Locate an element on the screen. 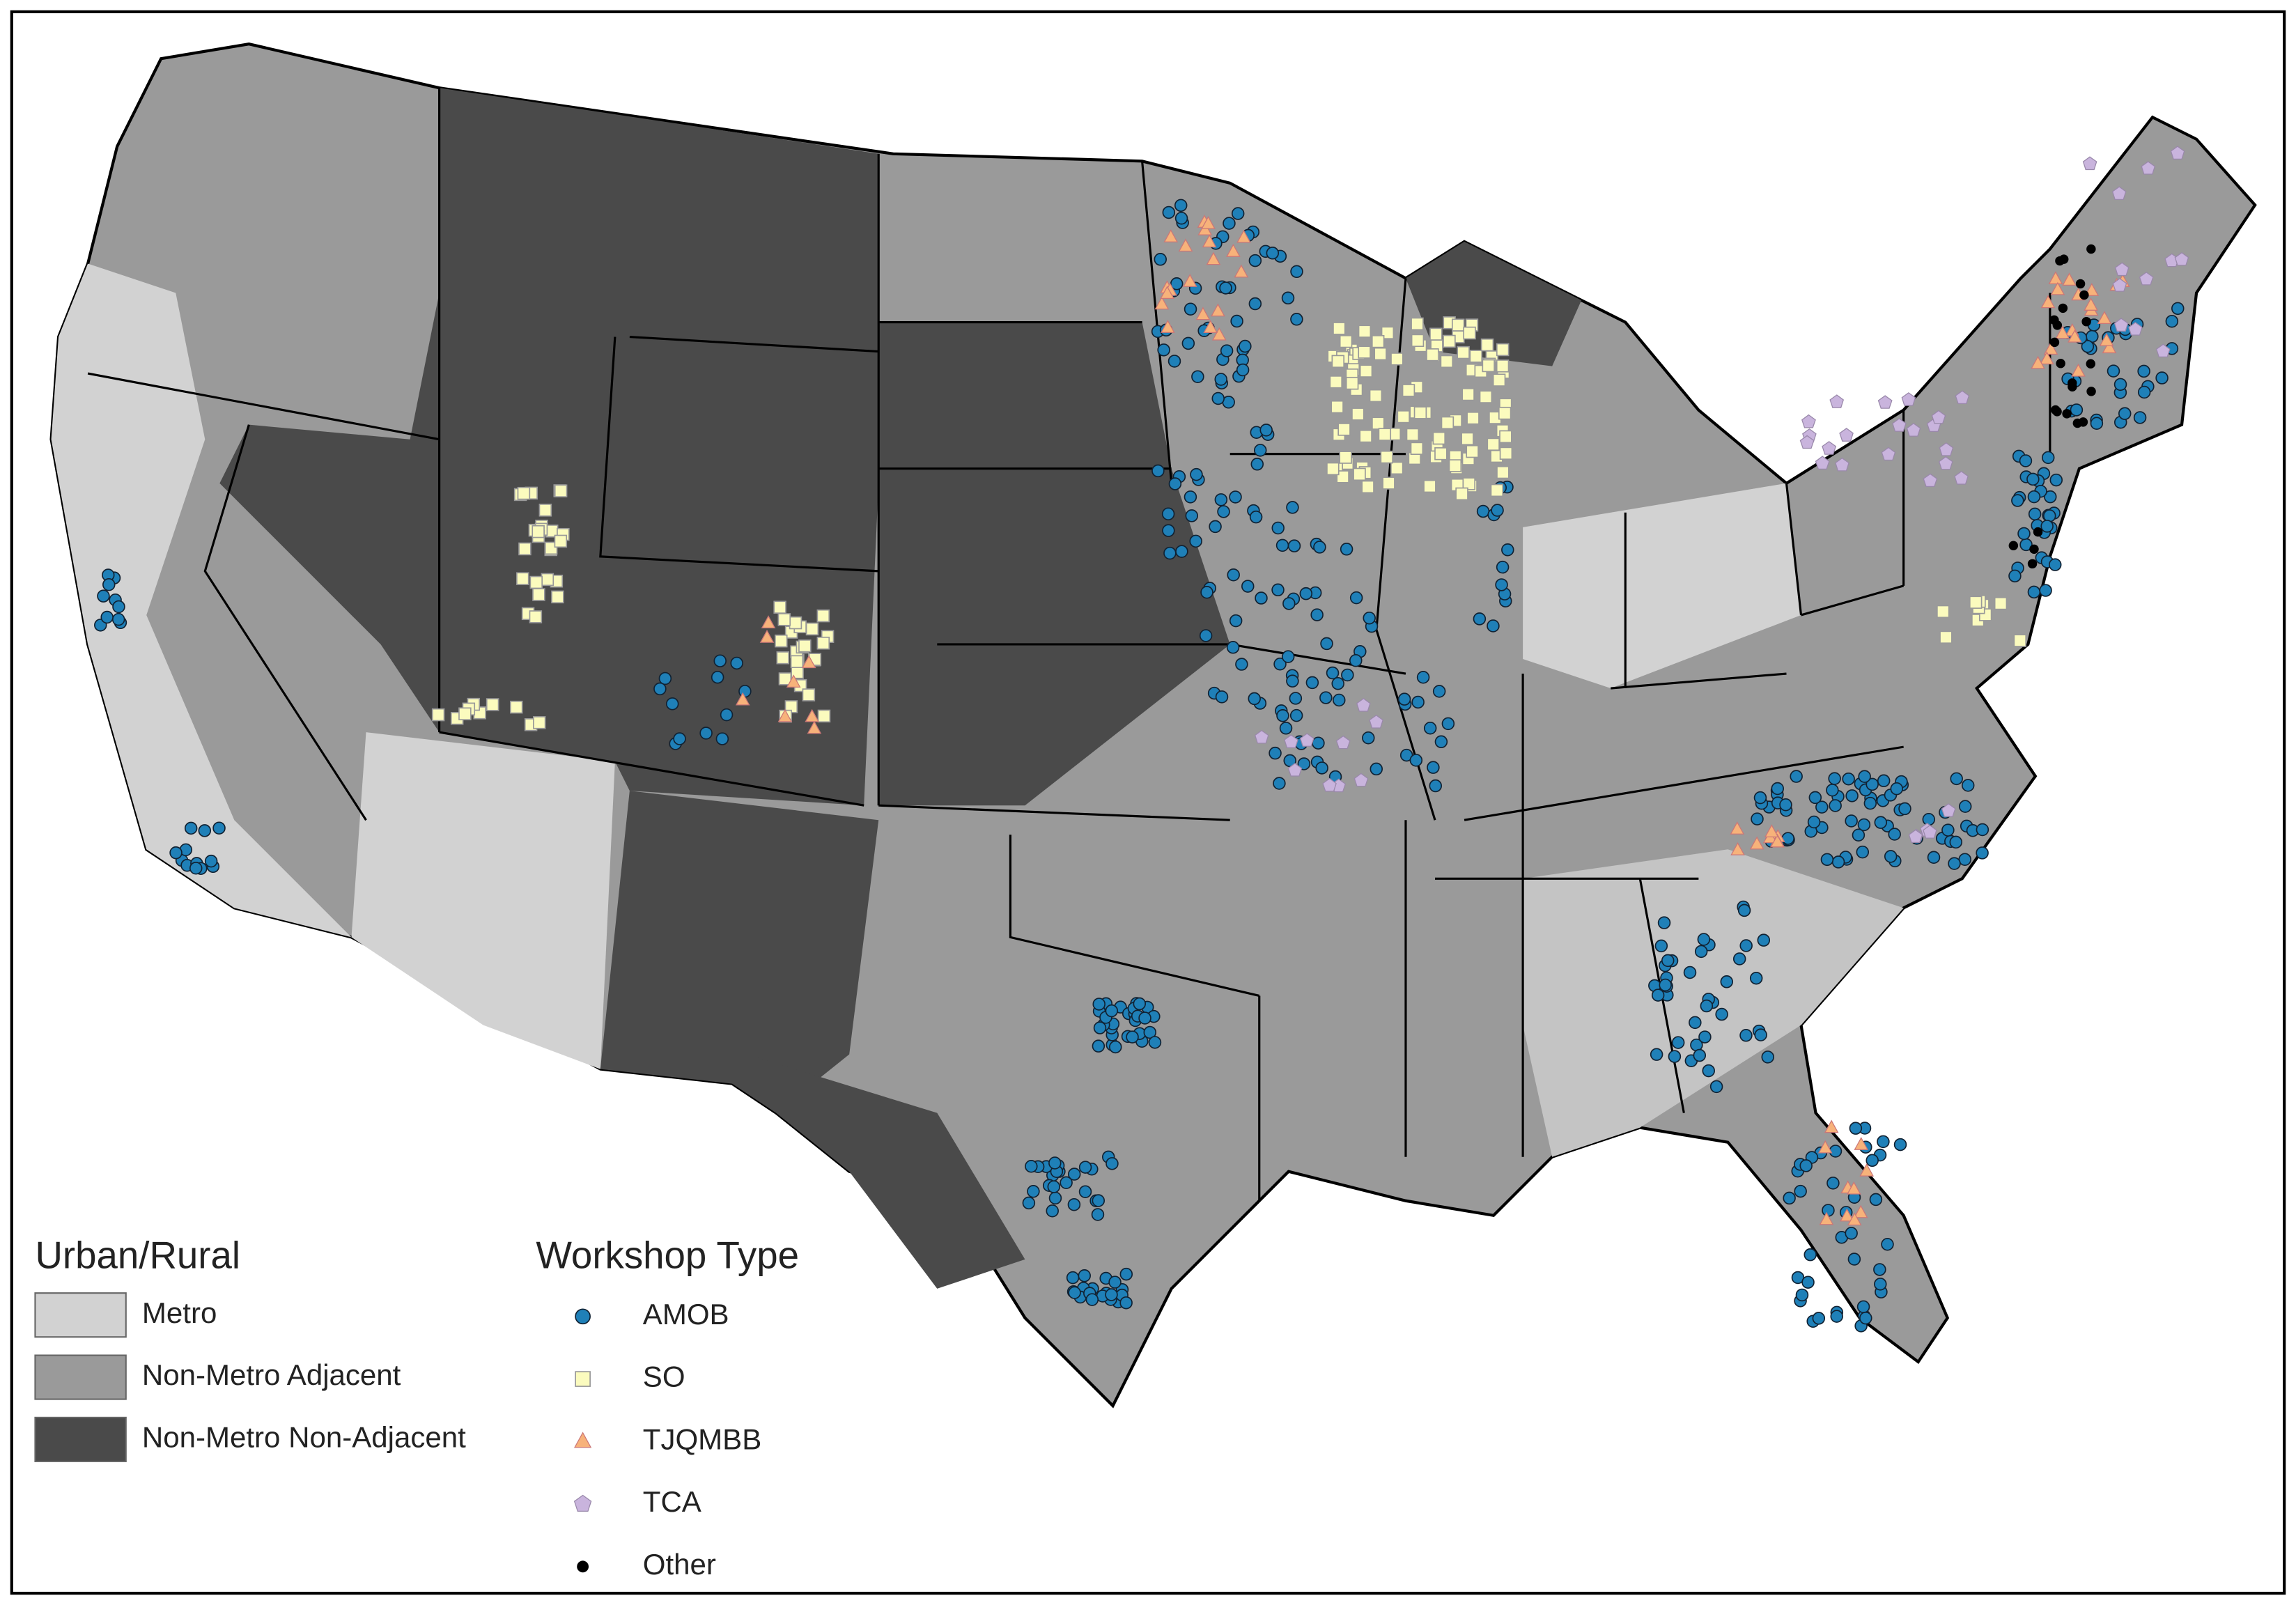 The width and height of the screenshot is (2296, 1605). legend-label: TJQMBB is located at coordinates (702, 1438).